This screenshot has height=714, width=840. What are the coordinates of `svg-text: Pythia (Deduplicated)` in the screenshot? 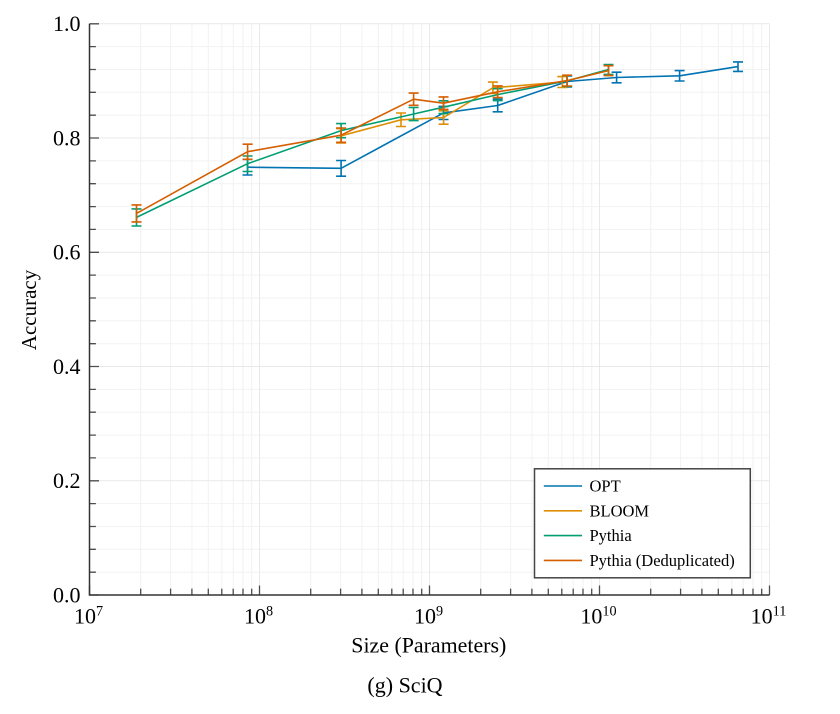 It's located at (662, 560).